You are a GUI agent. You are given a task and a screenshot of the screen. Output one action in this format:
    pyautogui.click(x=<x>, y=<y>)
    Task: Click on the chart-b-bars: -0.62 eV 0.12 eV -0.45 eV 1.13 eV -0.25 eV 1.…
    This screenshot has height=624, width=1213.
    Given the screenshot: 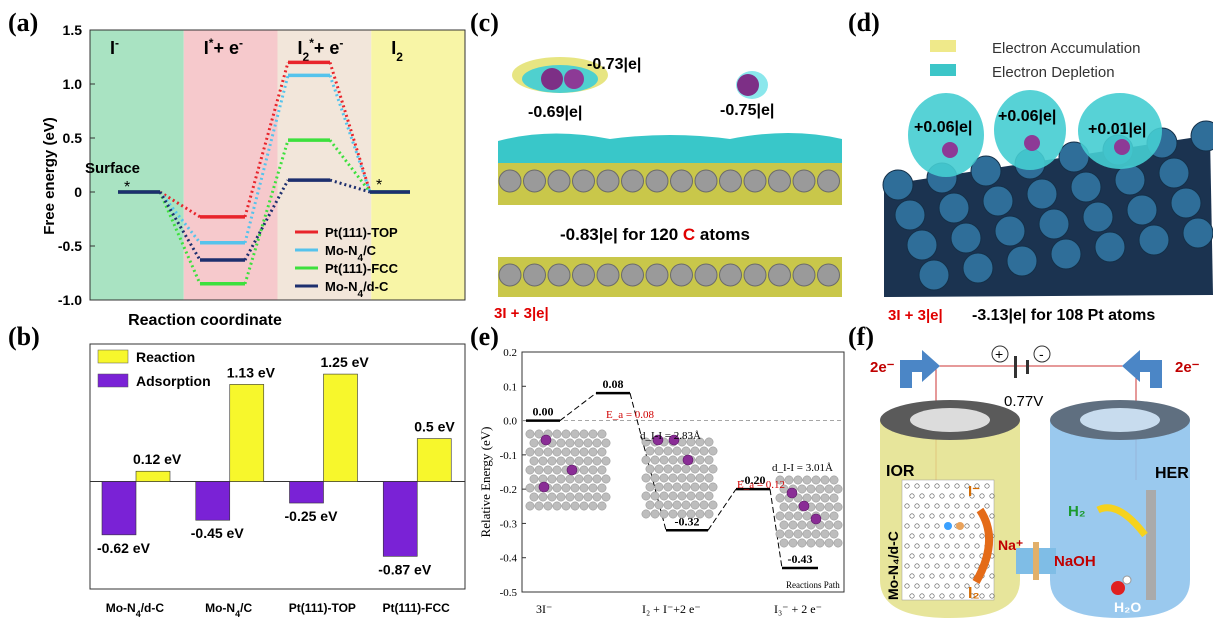 What is the action you would take?
    pyautogui.click(x=277, y=465)
    